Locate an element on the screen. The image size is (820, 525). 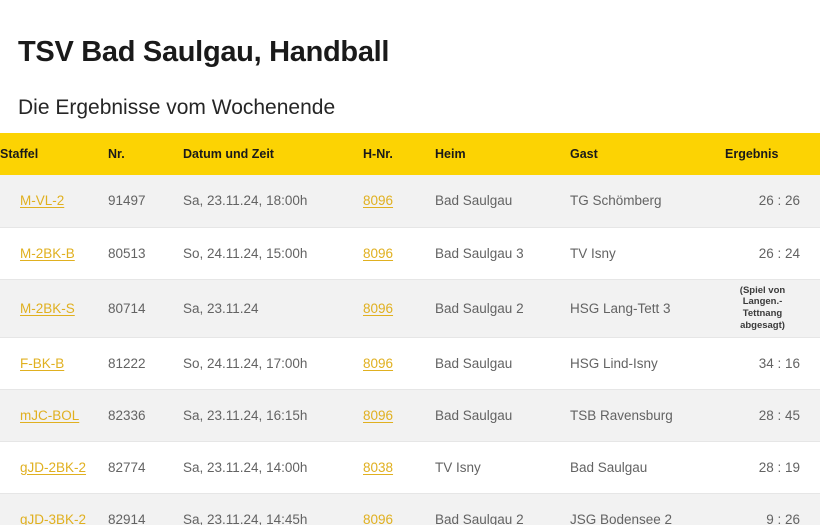
cell-ergebnis: 9 : 26 is located at coordinates (772, 509).